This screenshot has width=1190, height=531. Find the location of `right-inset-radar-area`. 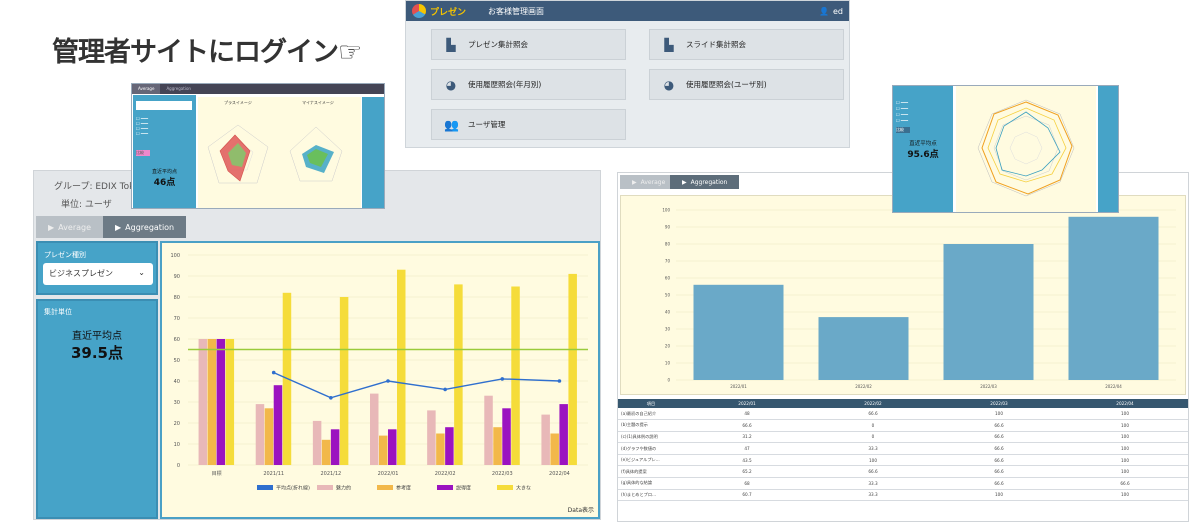

right-inset-radar-area is located at coordinates (1026, 149).